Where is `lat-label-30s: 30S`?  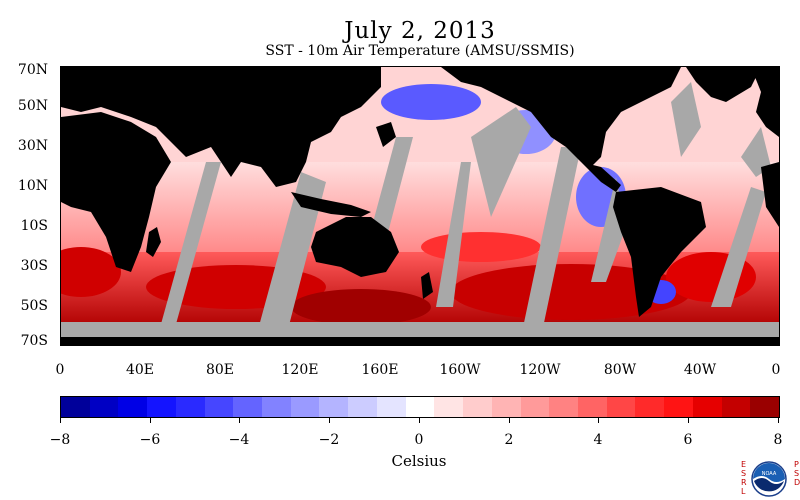 lat-label-30s: 30S is located at coordinates (34, 266).